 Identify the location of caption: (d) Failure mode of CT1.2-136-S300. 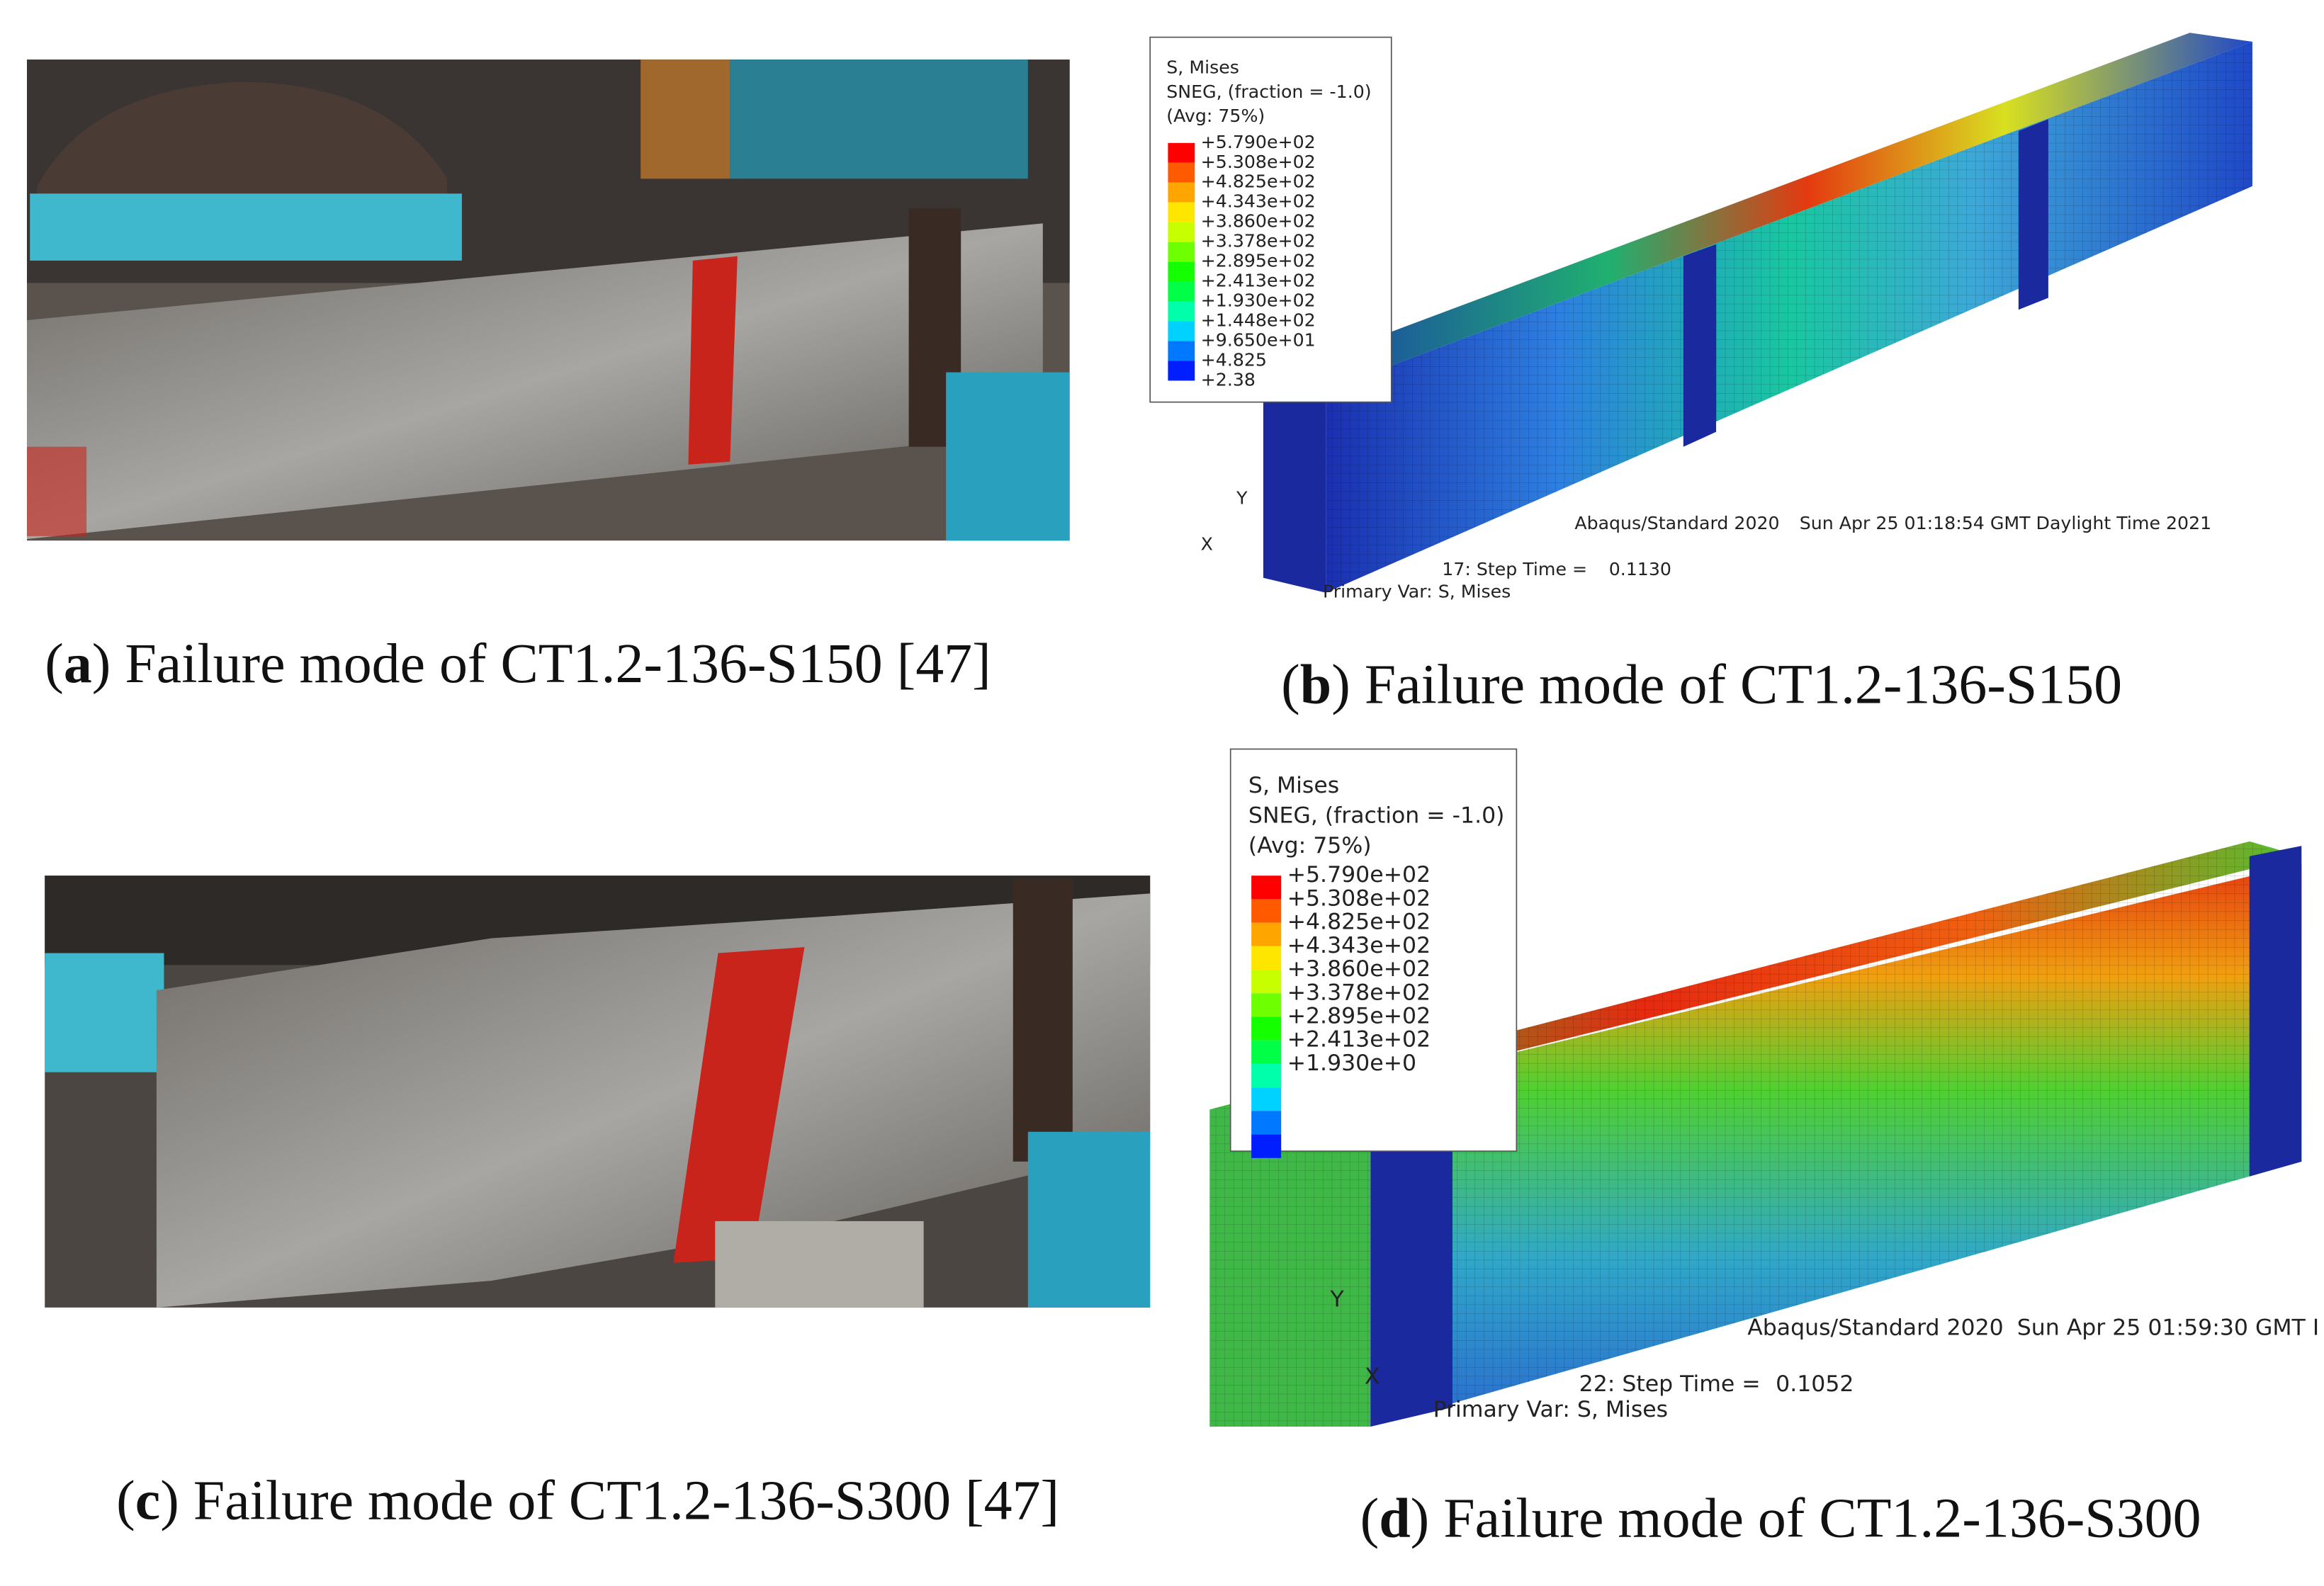
(1780, 1519).